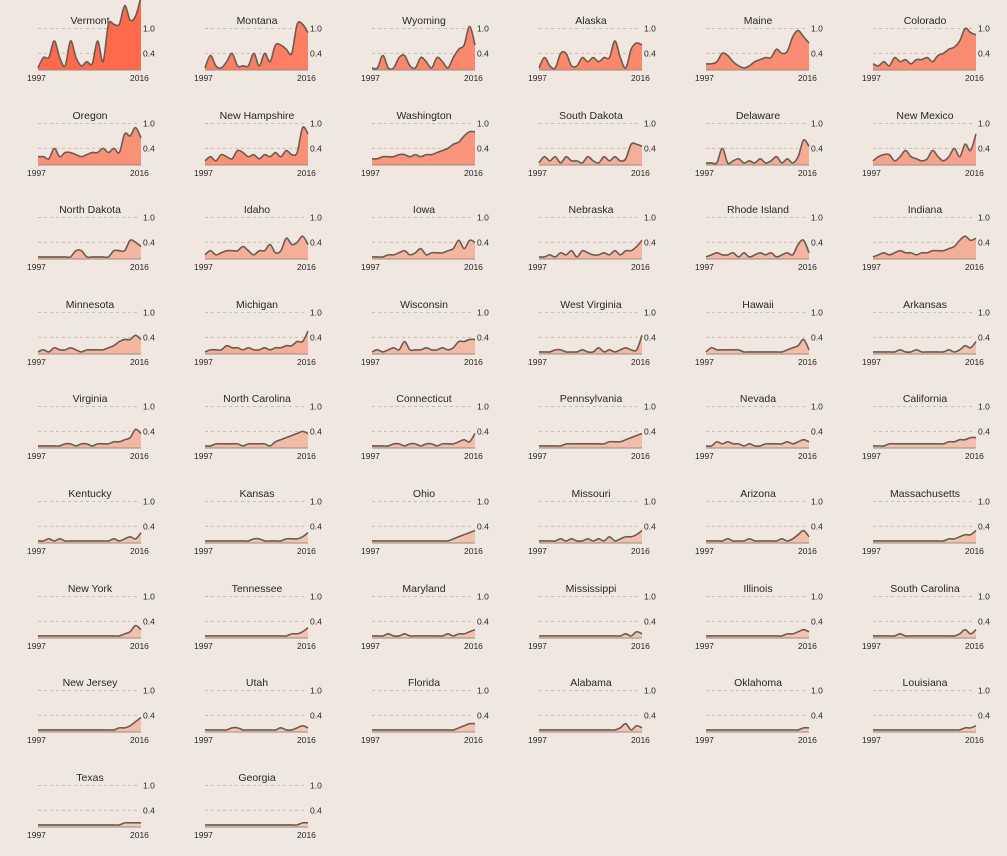 Image resolution: width=1007 pixels, height=856 pixels. What do you see at coordinates (758, 21) in the screenshot?
I see `panel-title: Maine` at bounding box center [758, 21].